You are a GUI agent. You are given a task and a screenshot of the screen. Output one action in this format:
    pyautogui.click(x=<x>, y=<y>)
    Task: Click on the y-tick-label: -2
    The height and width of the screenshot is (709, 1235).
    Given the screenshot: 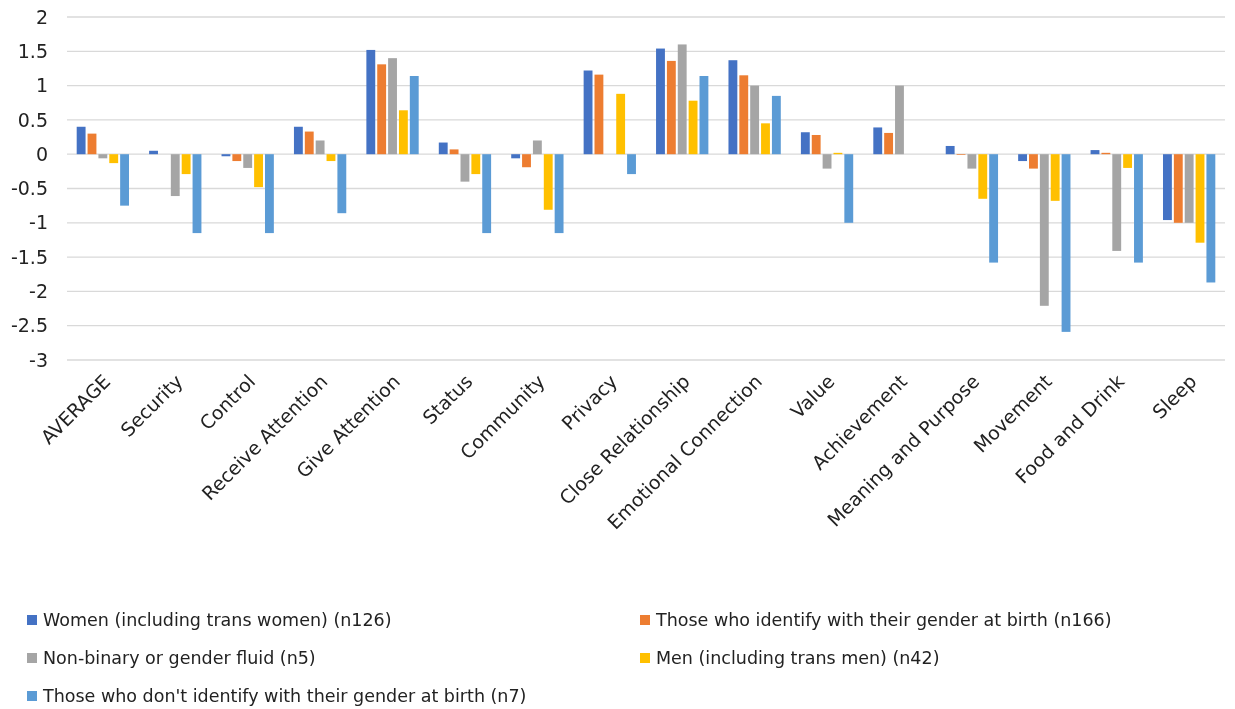 What is the action you would take?
    pyautogui.click(x=38, y=291)
    